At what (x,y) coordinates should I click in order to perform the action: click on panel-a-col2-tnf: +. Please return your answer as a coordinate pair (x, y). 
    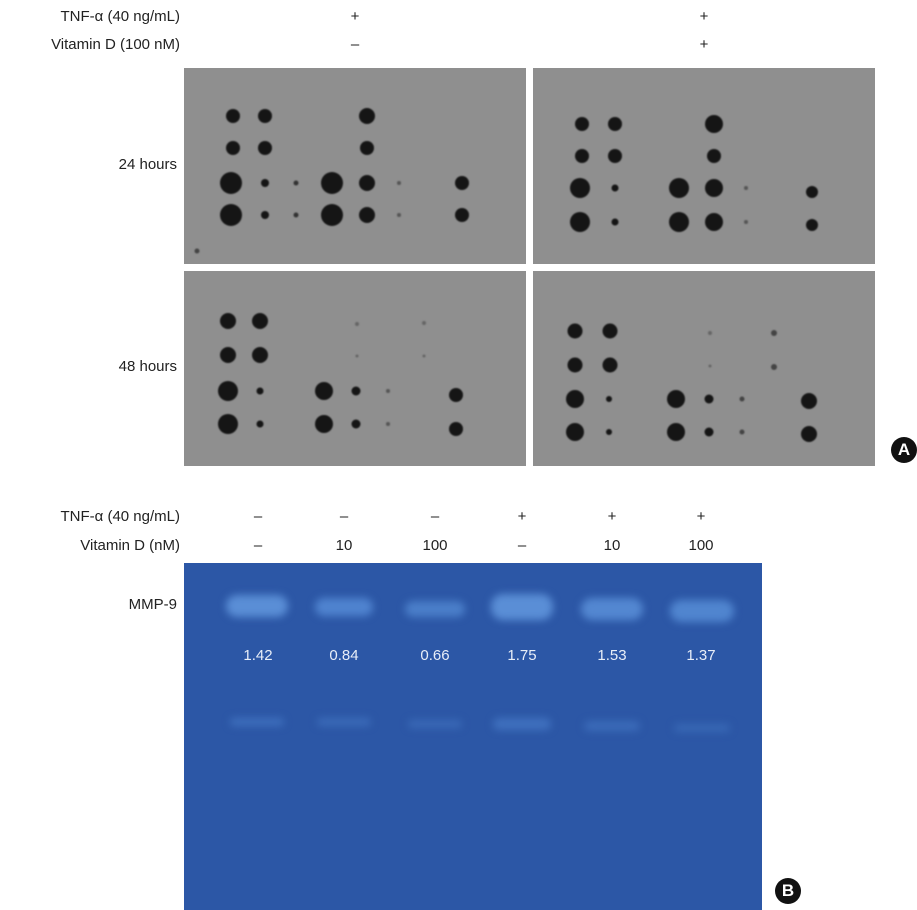
    Looking at the image, I should click on (704, 16).